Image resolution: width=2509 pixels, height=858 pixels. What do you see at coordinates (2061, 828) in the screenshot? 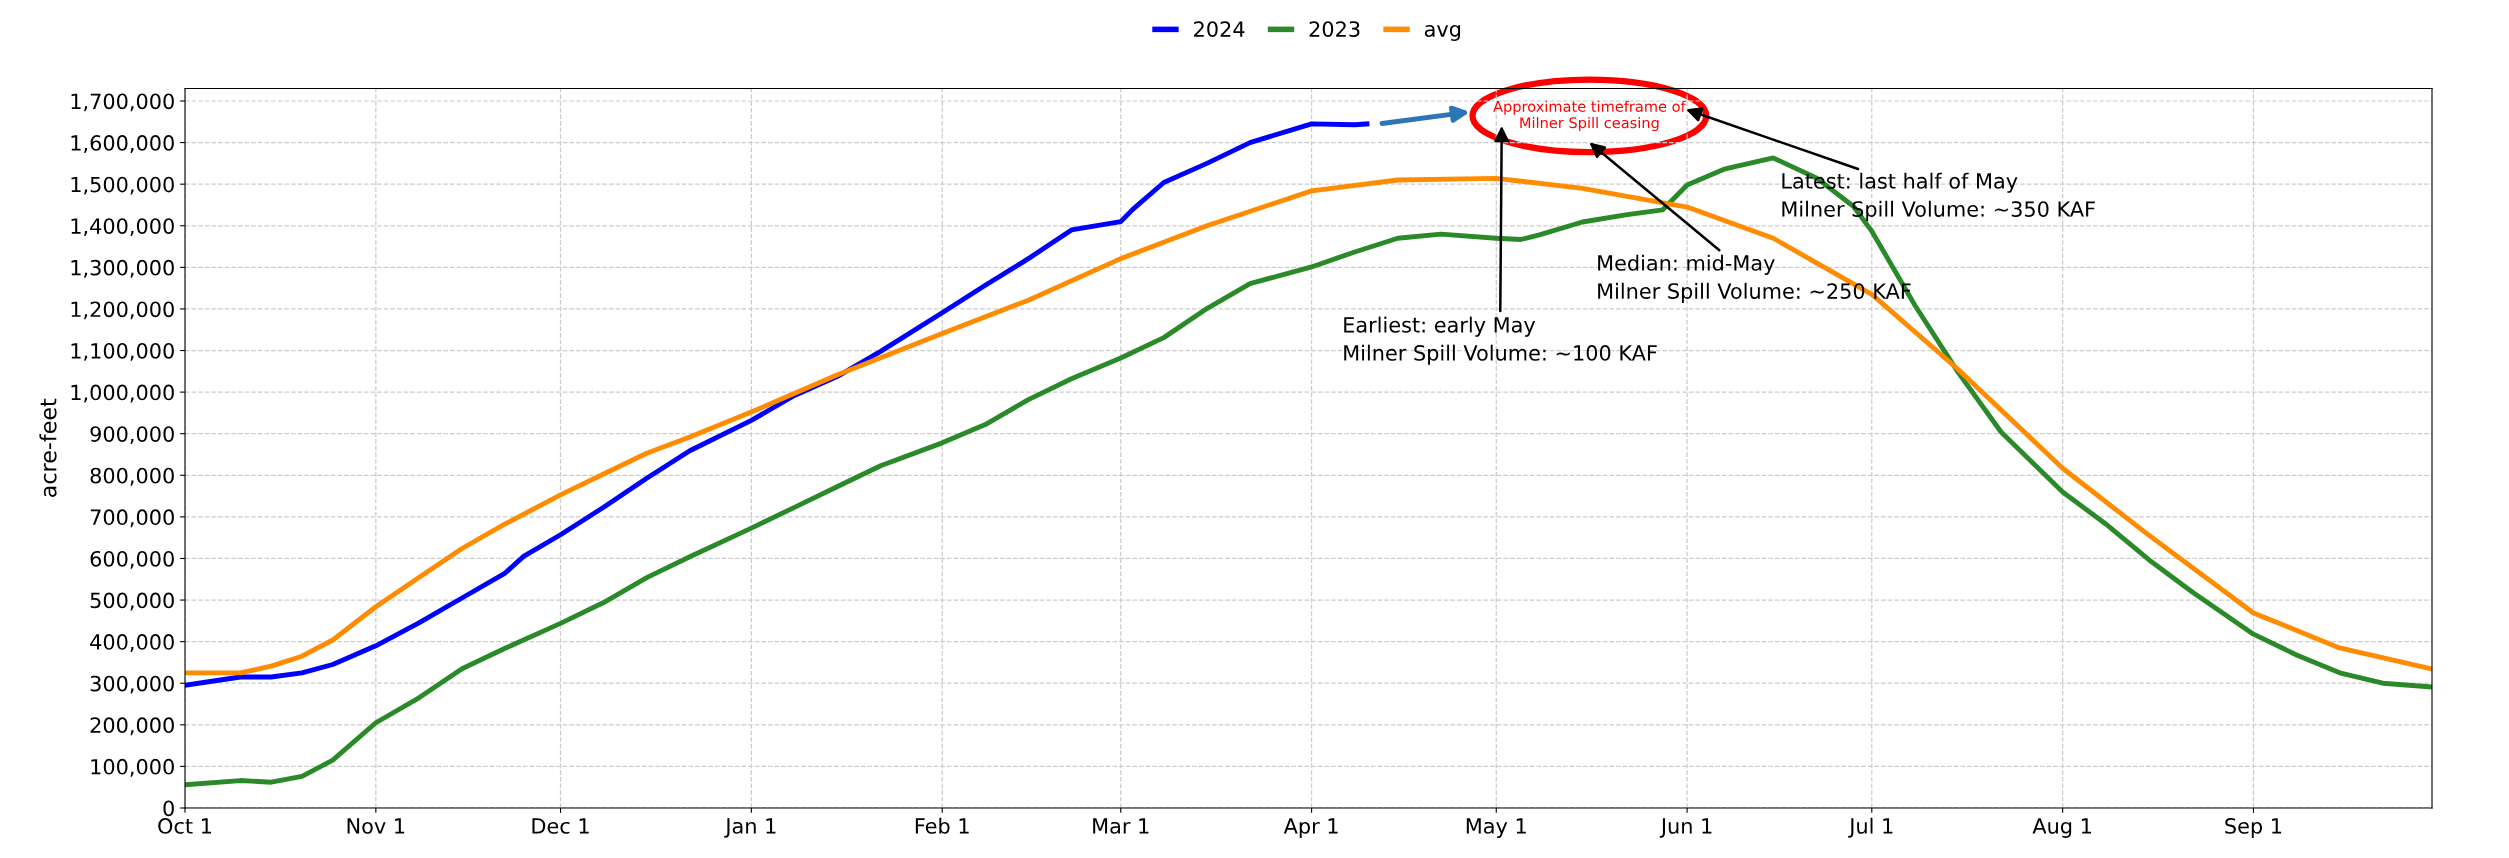
I see `x-tick-label: Aug 1` at bounding box center [2061, 828].